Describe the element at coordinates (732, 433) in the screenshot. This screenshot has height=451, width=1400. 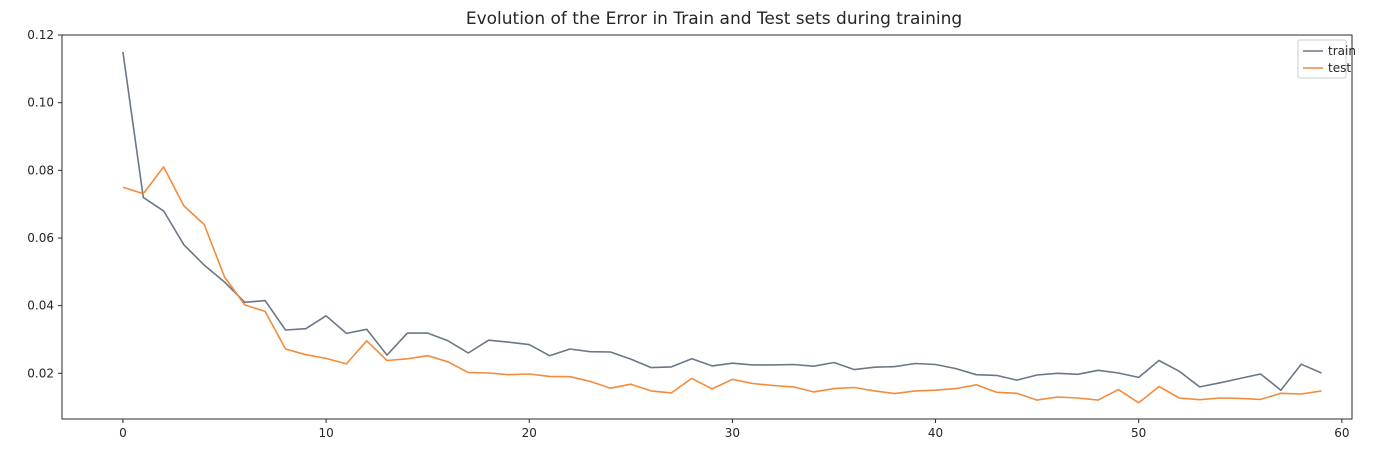
I see `x-tick-label: 30` at that location.